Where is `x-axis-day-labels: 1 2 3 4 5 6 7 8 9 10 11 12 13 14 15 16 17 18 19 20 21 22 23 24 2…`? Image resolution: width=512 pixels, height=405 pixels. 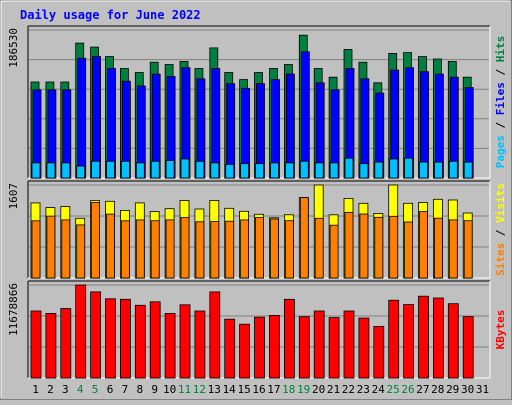 x-axis-day-labels: 1 2 3 4 5 6 7 8 9 10 11 12 13 14 15 16 17 18 19 20 21 22 23 24 2… is located at coordinates (260, 389).